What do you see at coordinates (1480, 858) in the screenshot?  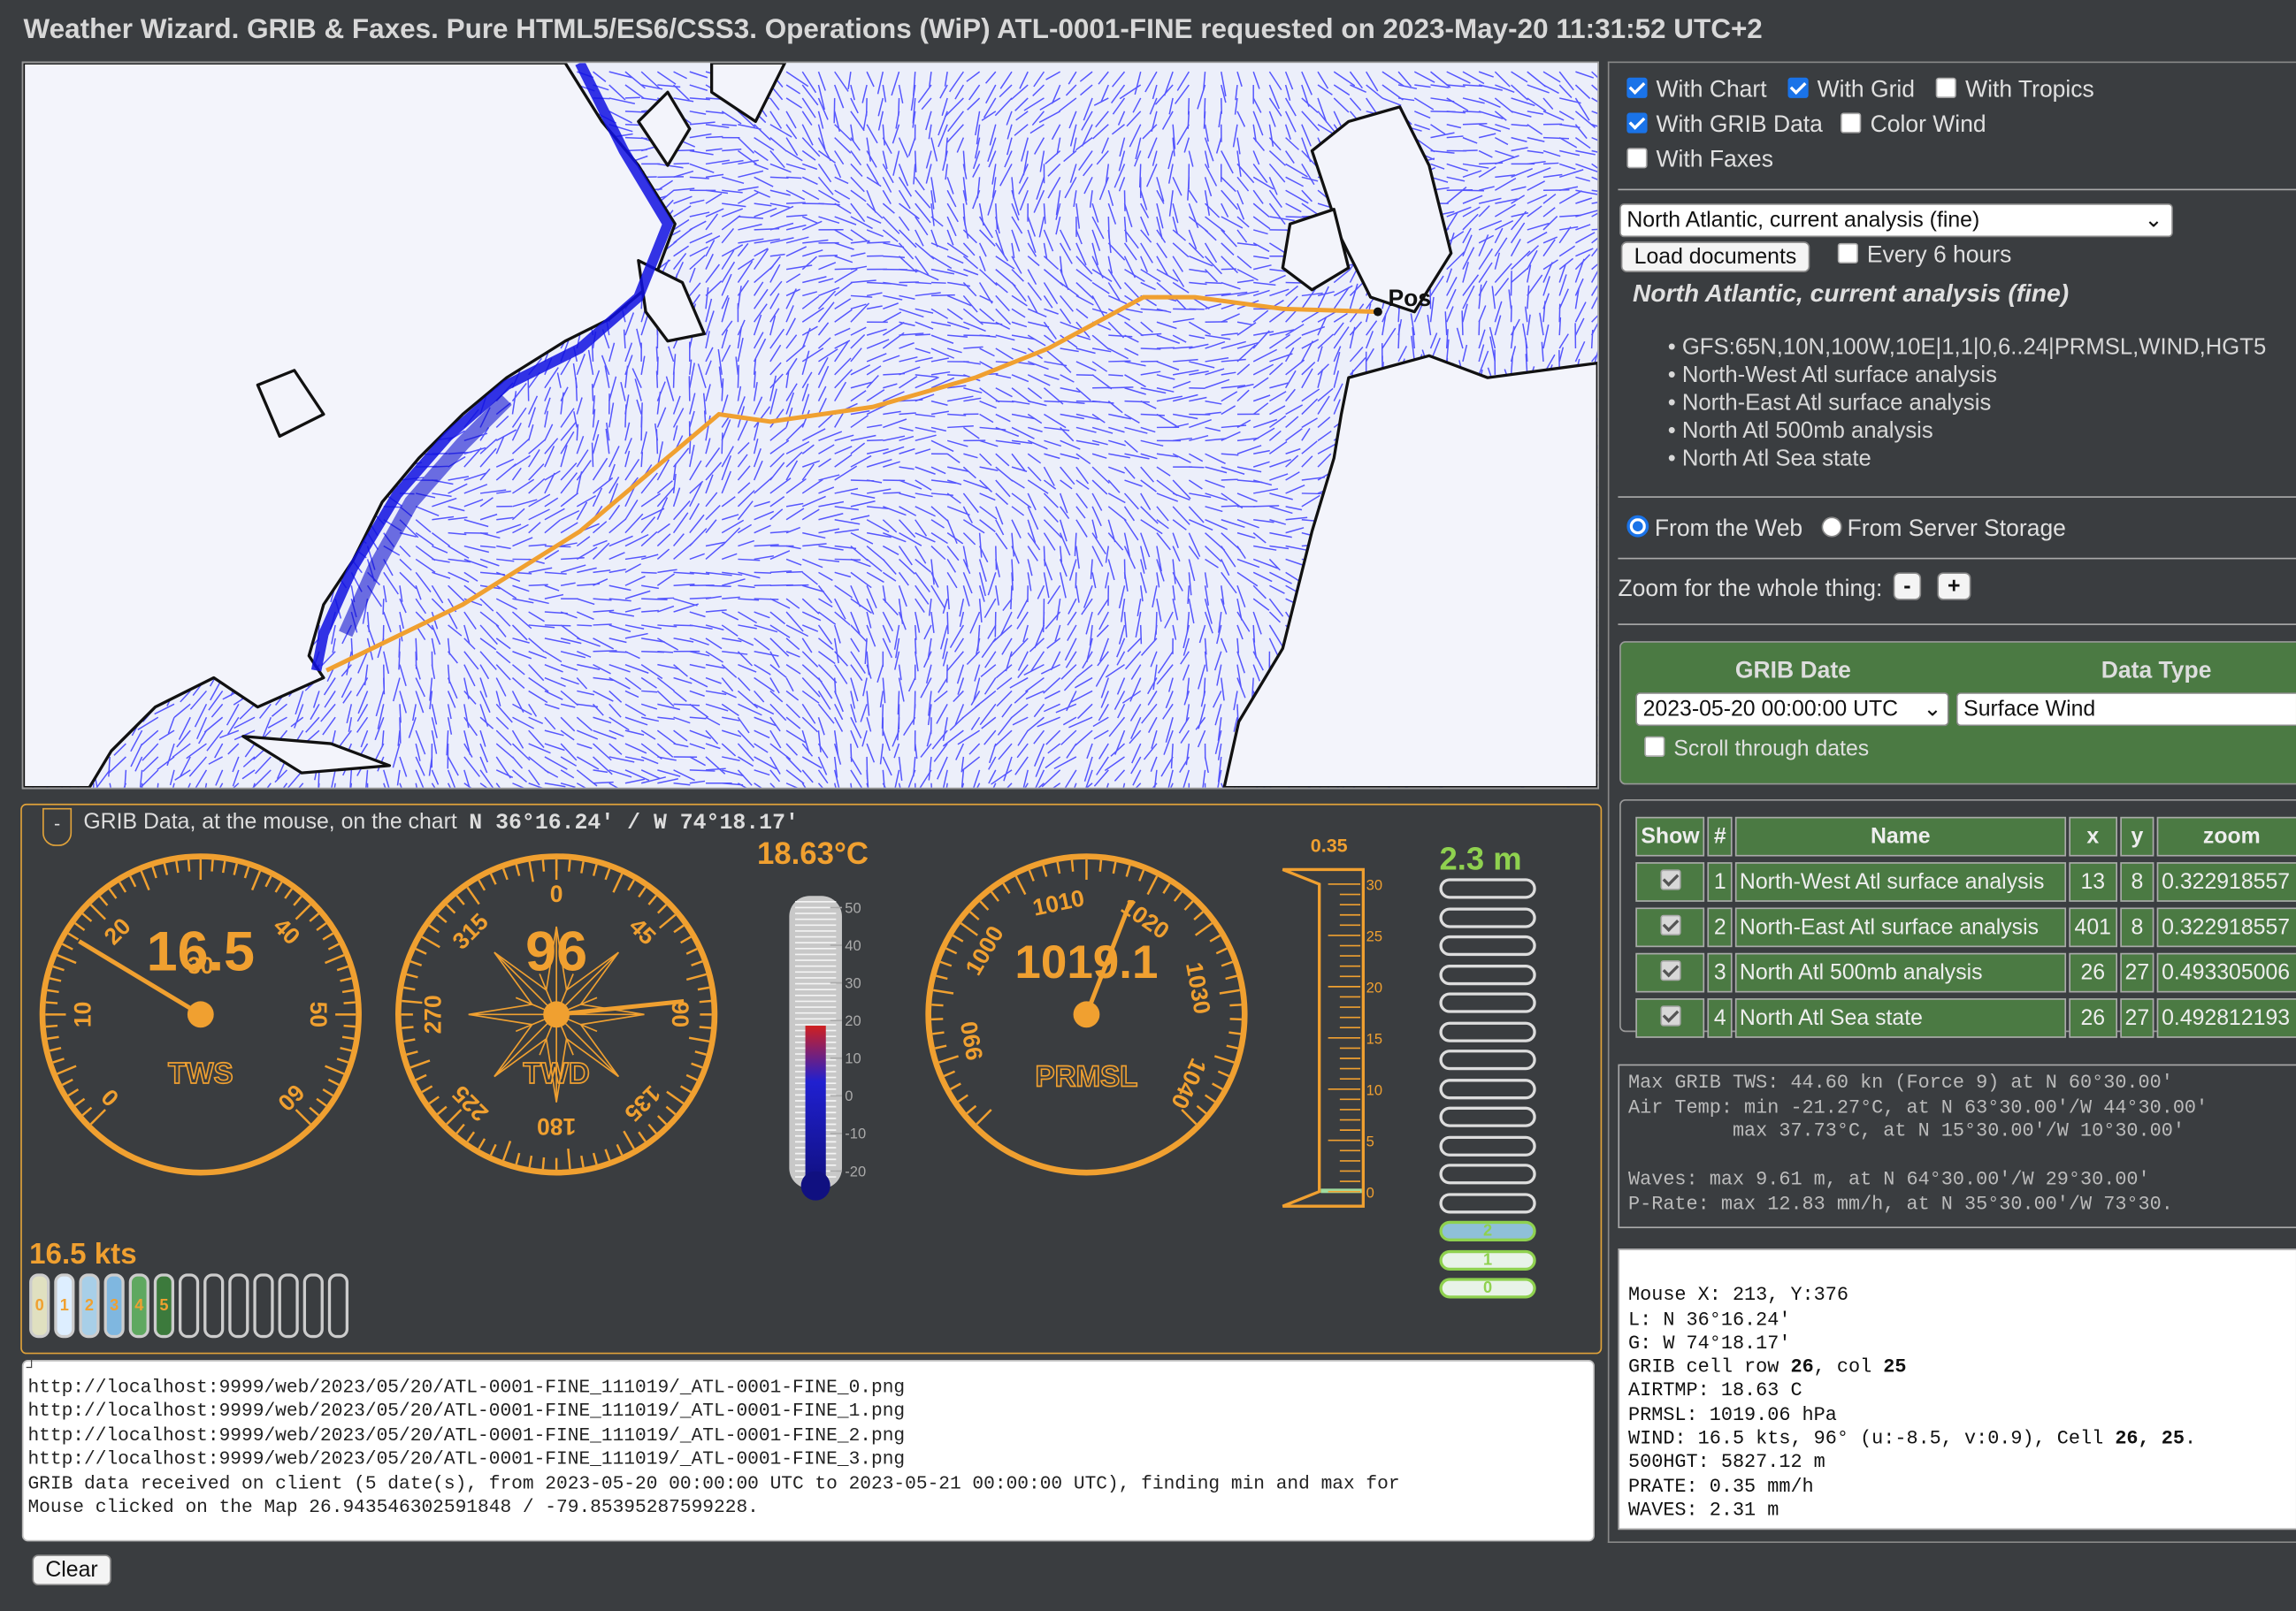 I see `waves-value: 2.3 m` at bounding box center [1480, 858].